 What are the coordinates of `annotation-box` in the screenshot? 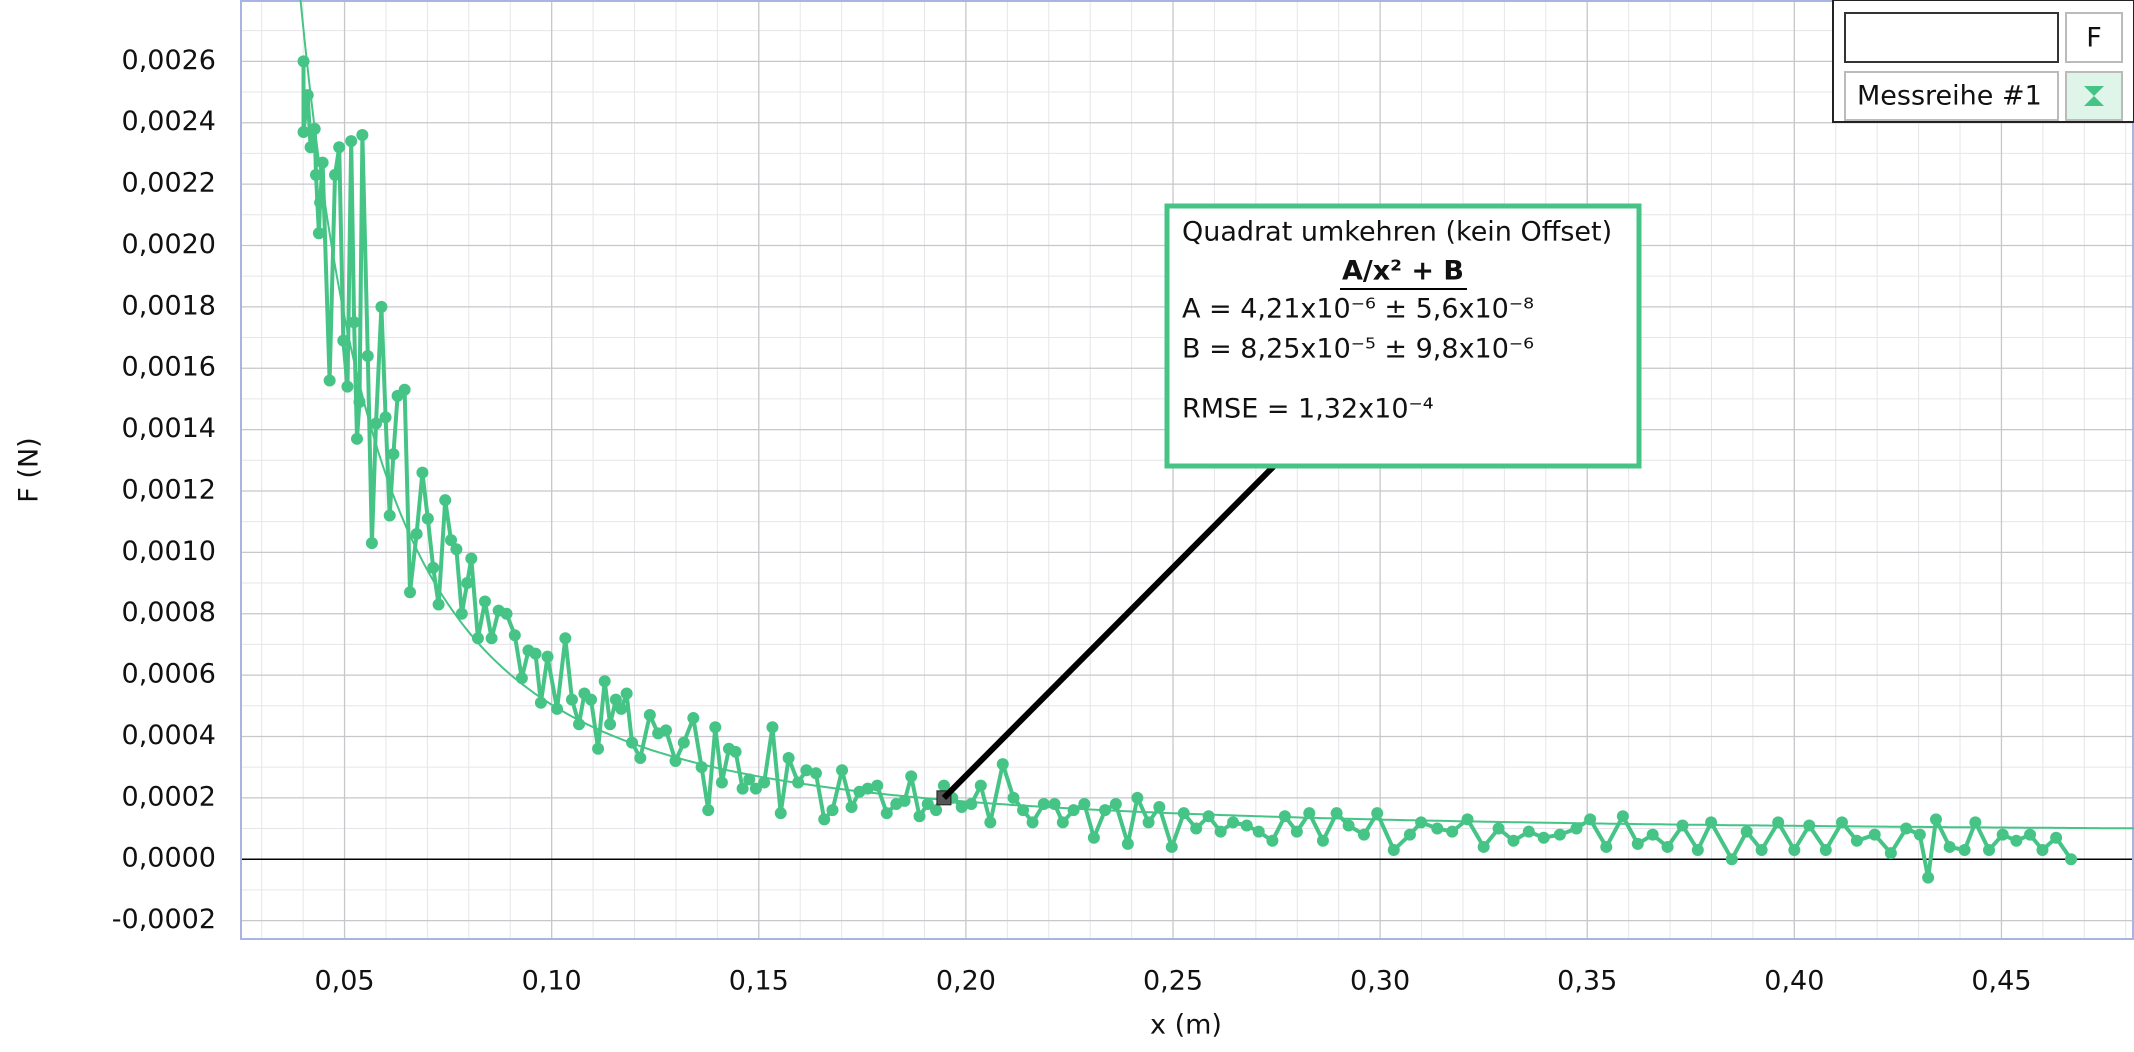 It's located at (1403, 336).